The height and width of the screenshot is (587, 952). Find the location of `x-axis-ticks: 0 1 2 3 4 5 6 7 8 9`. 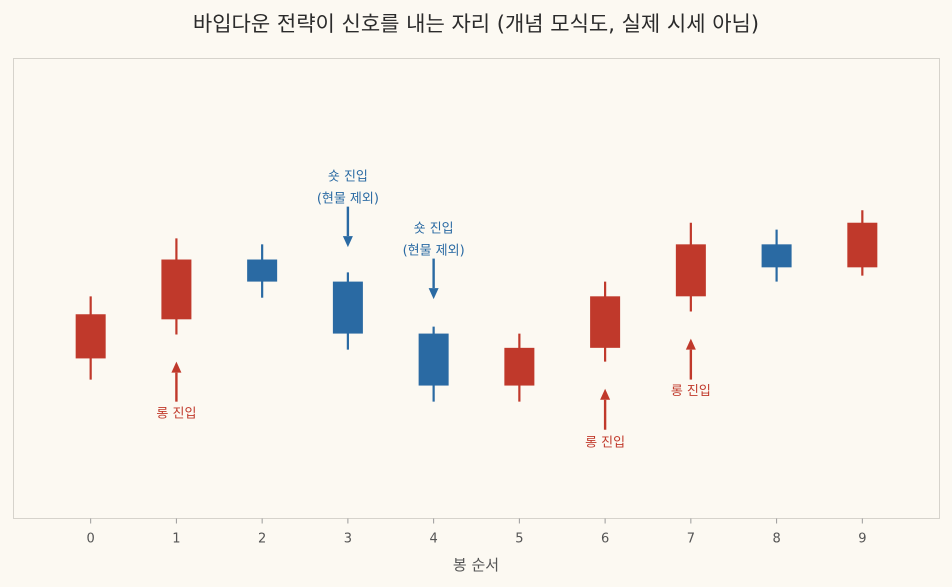

x-axis-ticks: 0 1 2 3 4 5 6 7 8 9 is located at coordinates (476, 532).